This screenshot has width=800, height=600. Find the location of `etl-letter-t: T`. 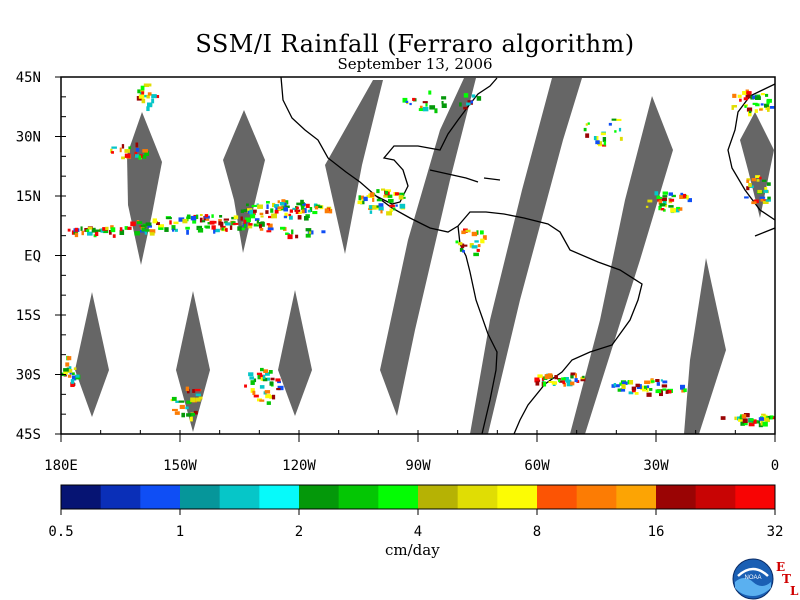

etl-letter-t: T is located at coordinates (786, 579).